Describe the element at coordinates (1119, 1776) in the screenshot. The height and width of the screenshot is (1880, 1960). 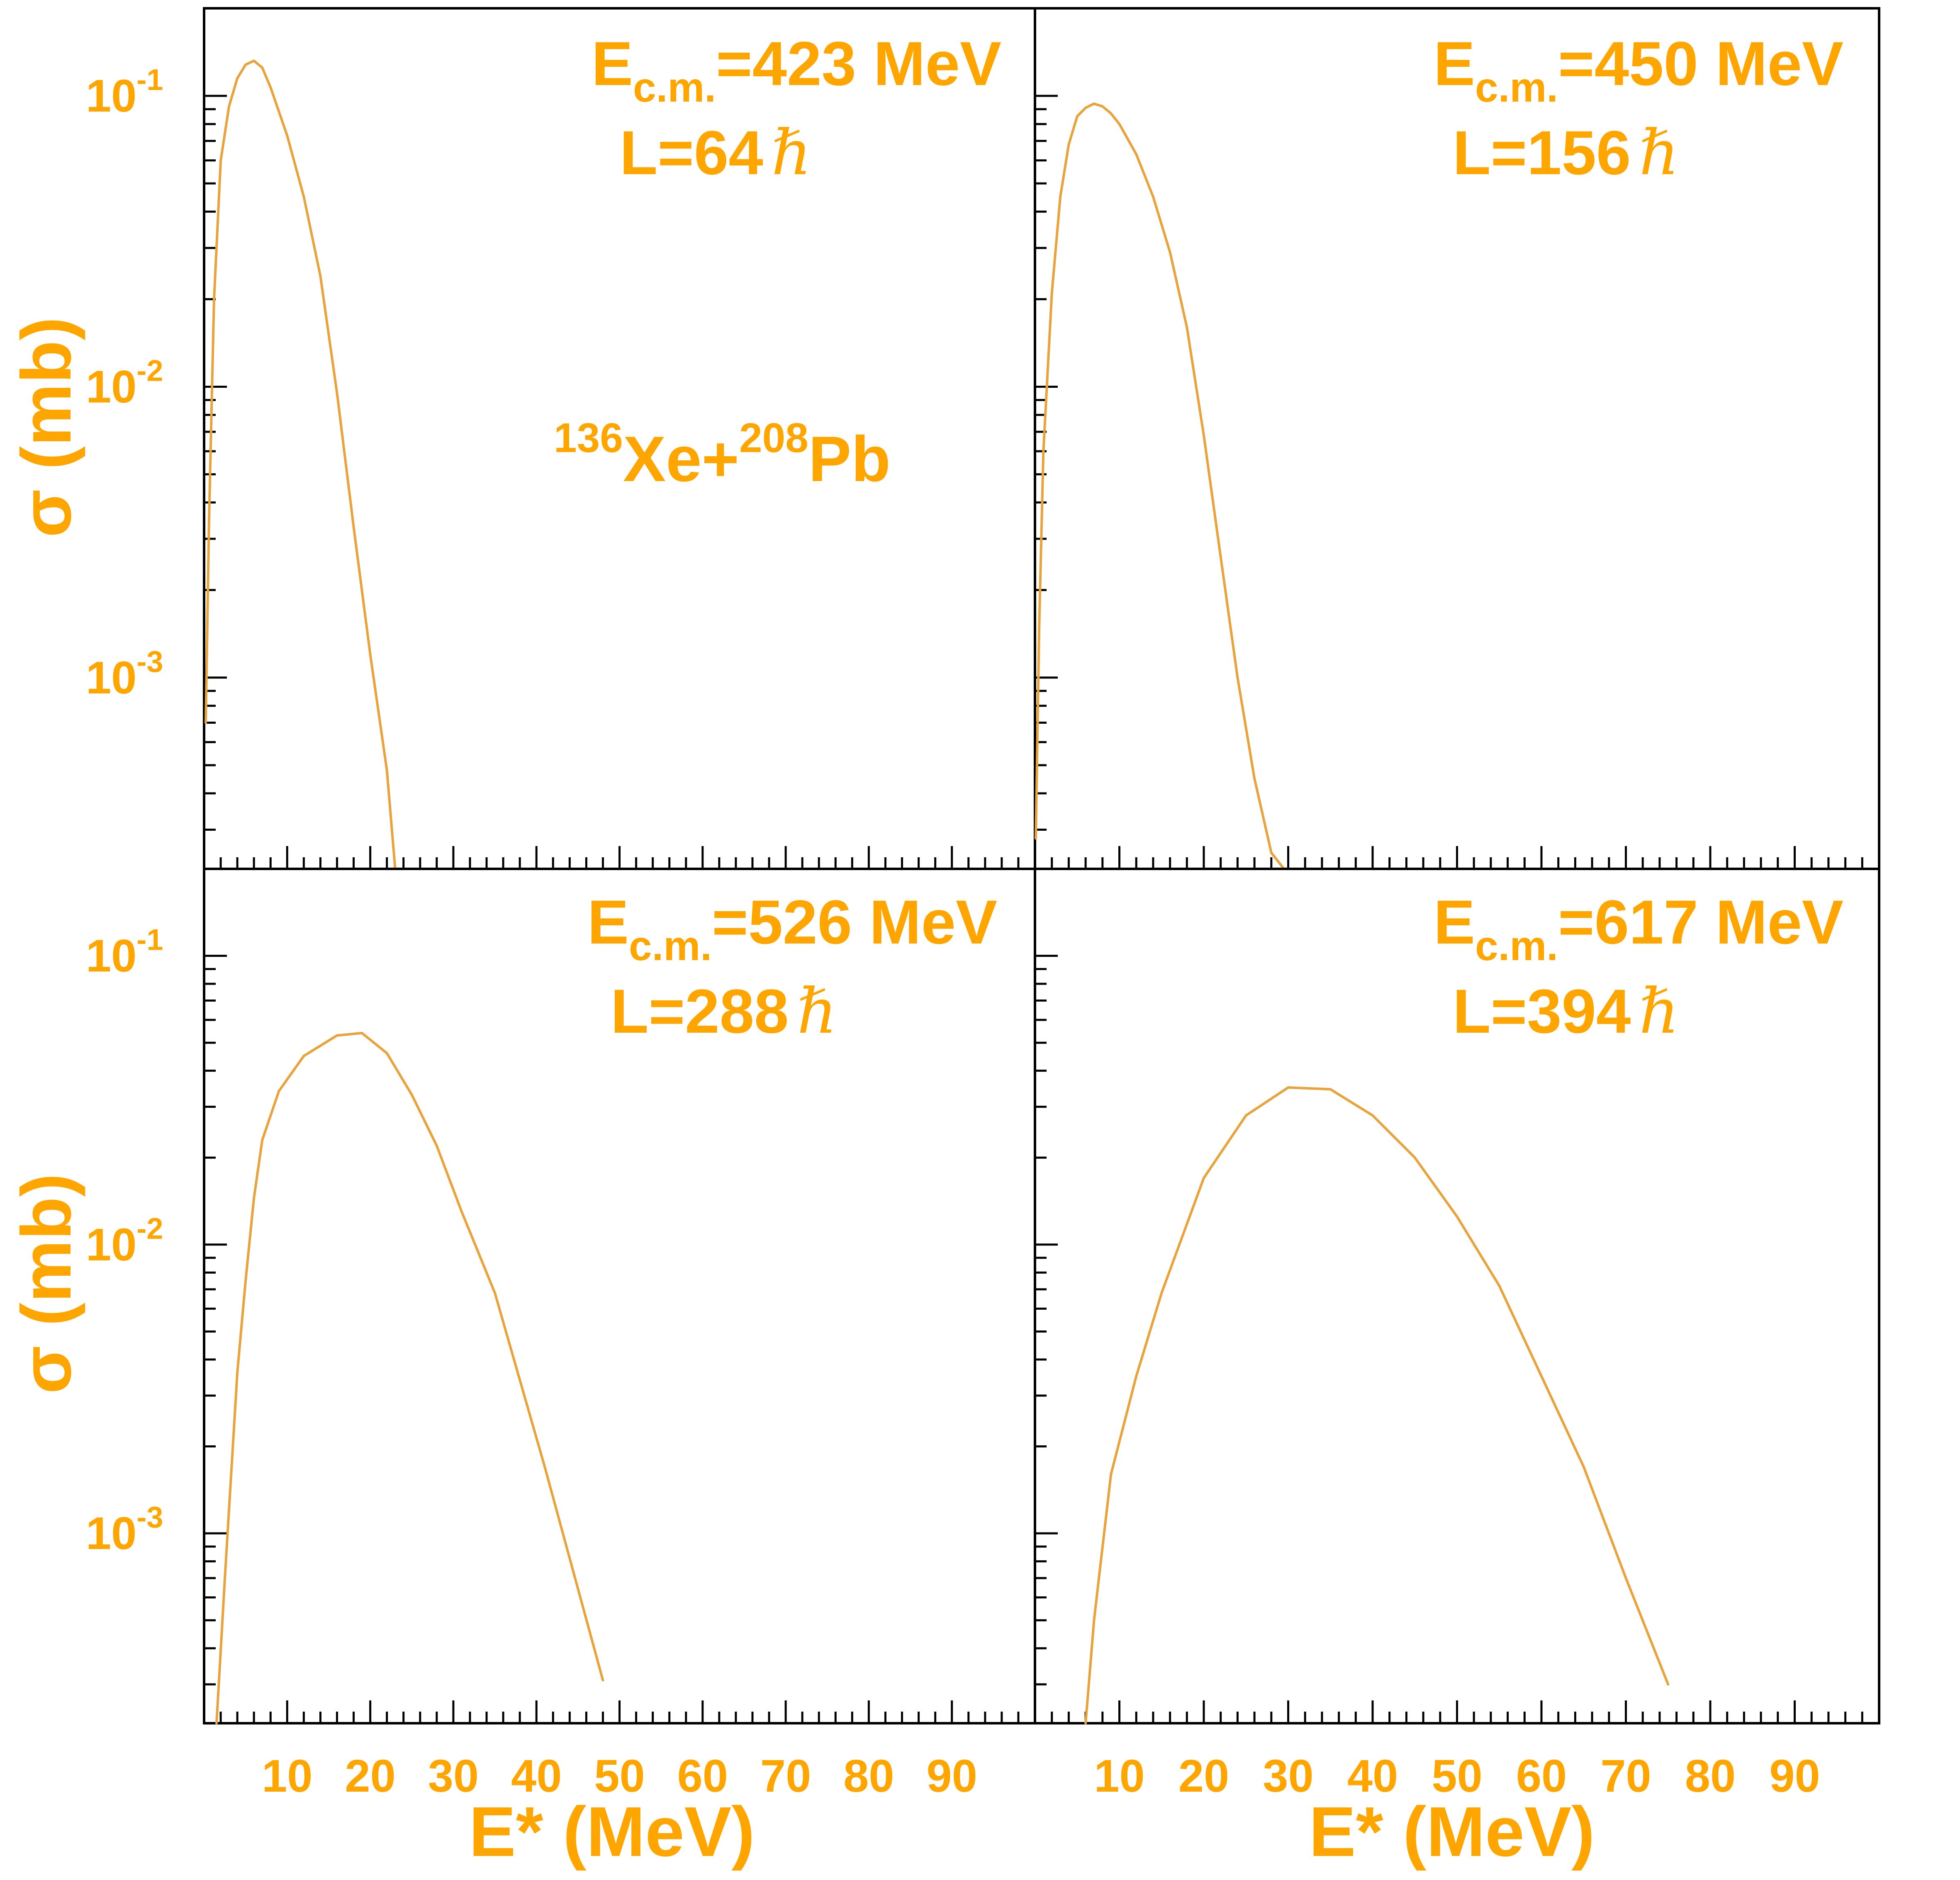
I see `x-tick-label: 10` at that location.